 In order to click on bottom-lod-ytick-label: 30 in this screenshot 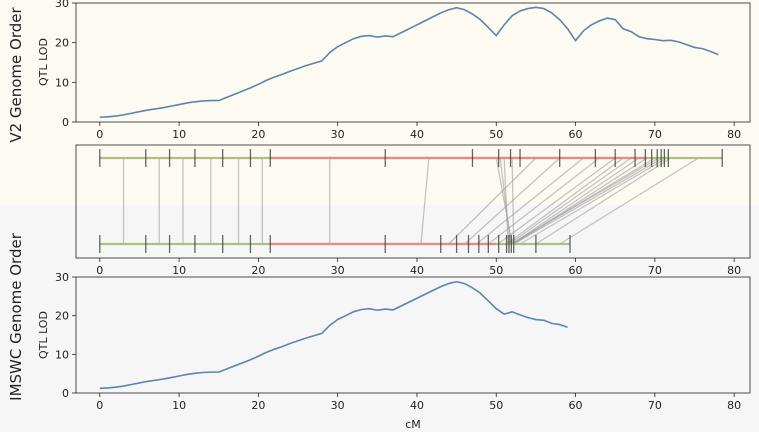, I will do `click(62, 277)`.